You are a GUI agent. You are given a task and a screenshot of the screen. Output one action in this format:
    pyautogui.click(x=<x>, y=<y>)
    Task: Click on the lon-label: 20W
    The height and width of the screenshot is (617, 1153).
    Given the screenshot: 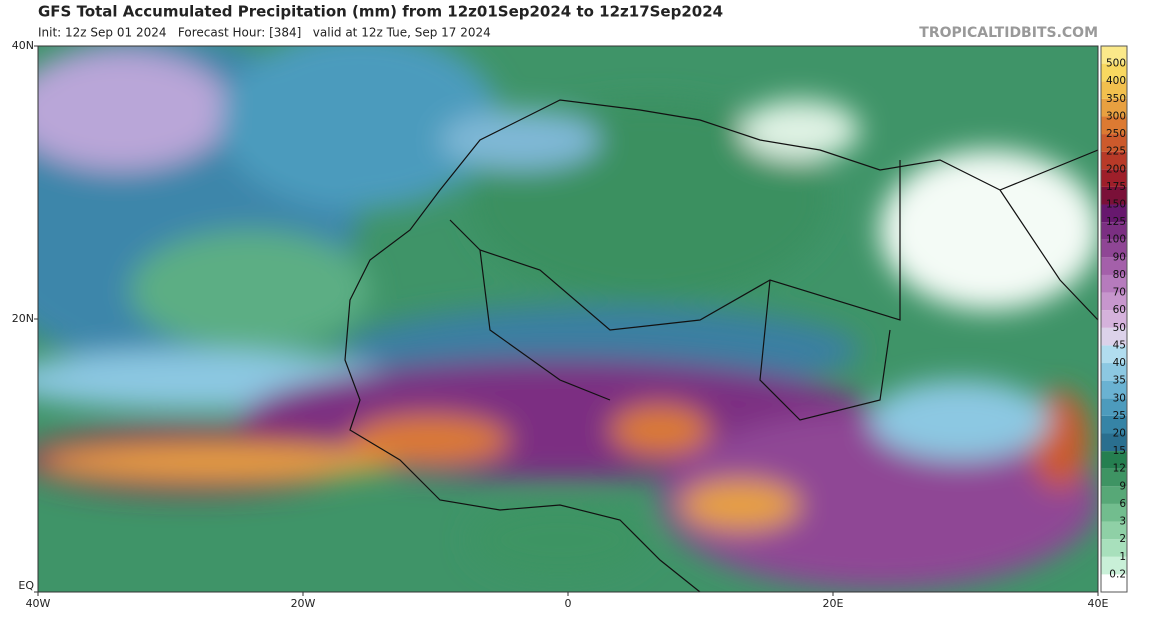 What is the action you would take?
    pyautogui.click(x=303, y=603)
    